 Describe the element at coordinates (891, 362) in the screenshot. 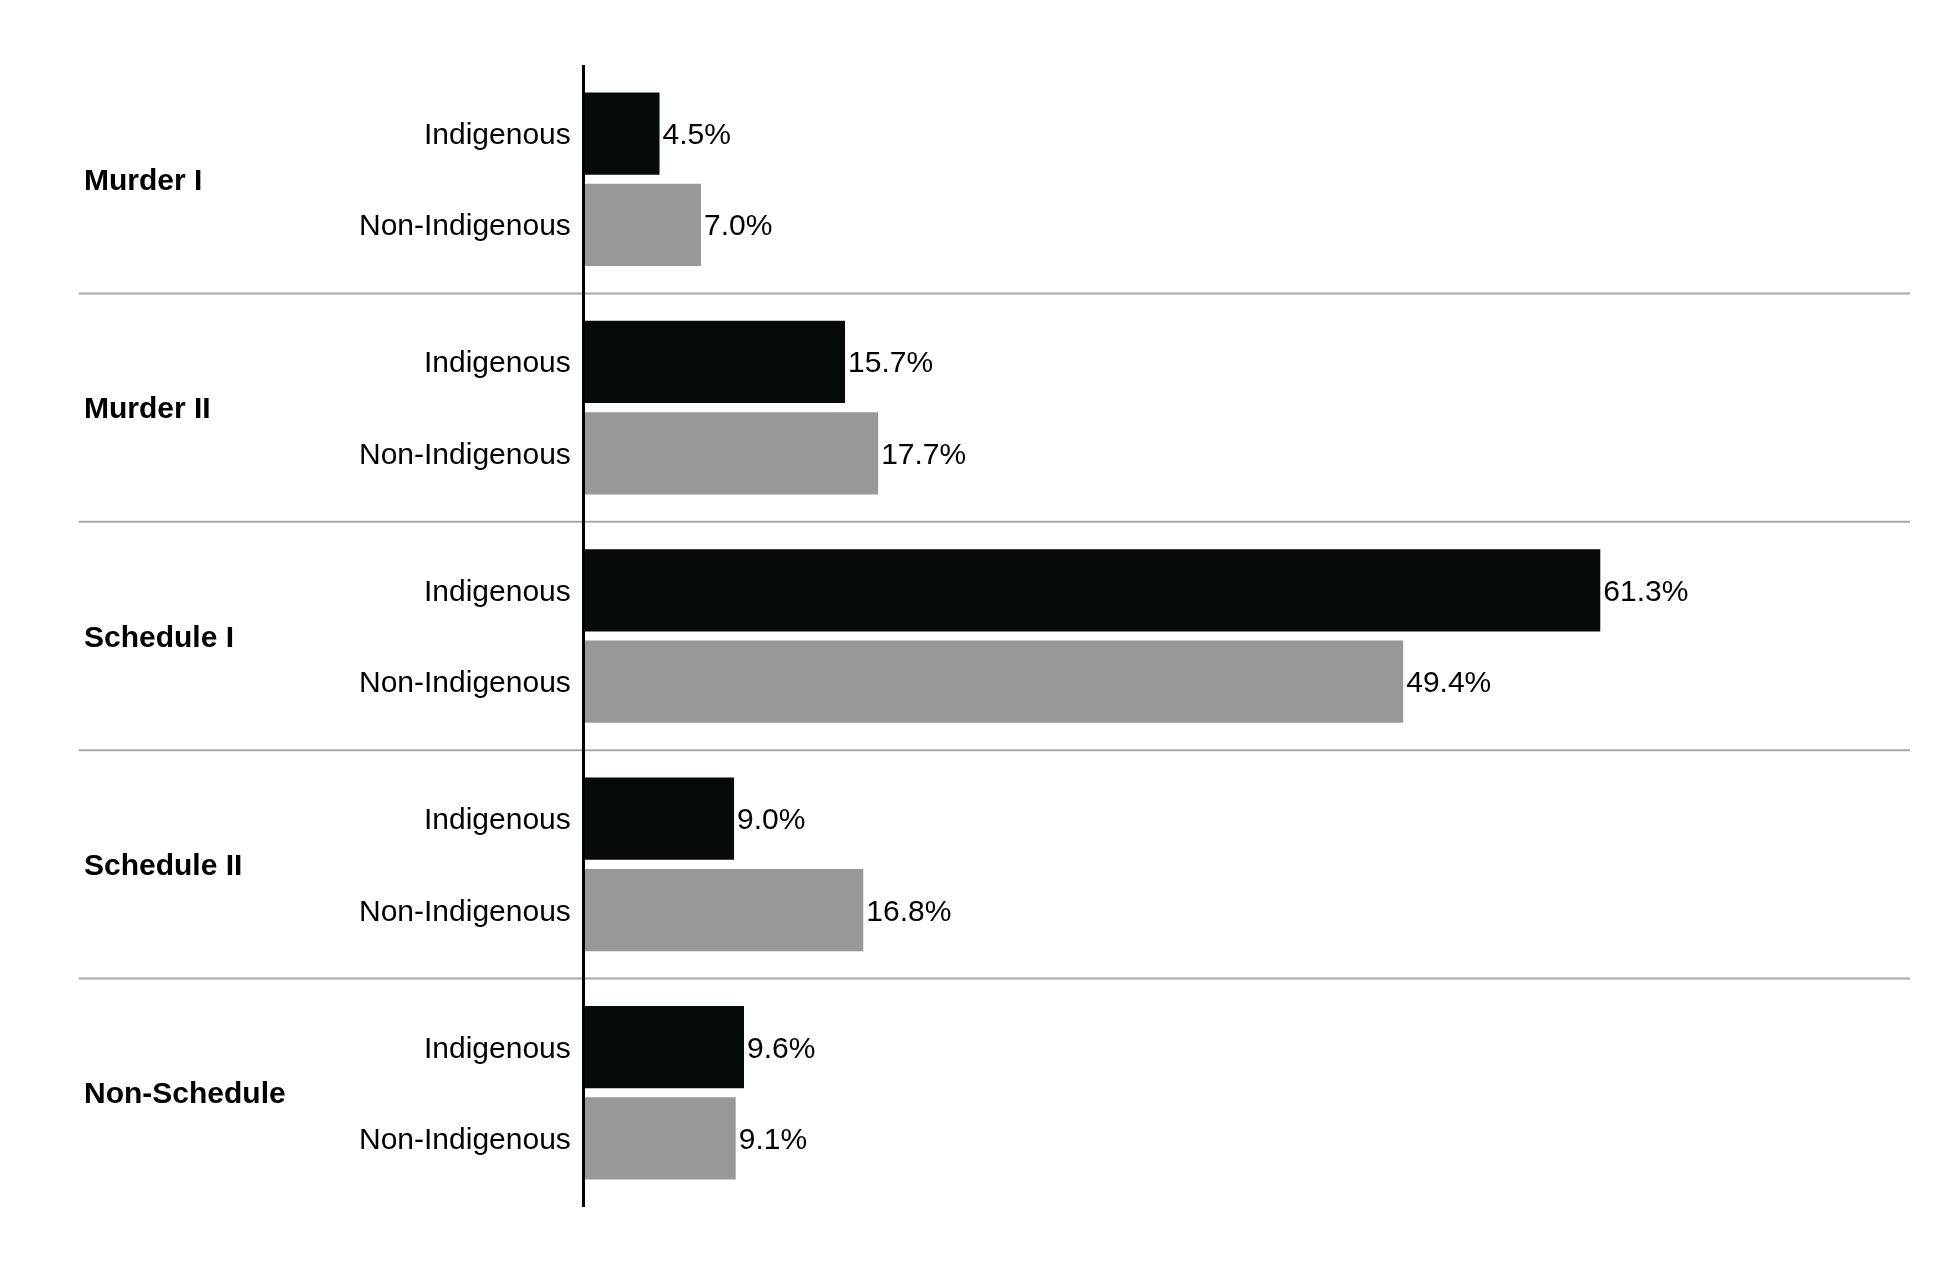

I see `data-label: 15.7%` at that location.